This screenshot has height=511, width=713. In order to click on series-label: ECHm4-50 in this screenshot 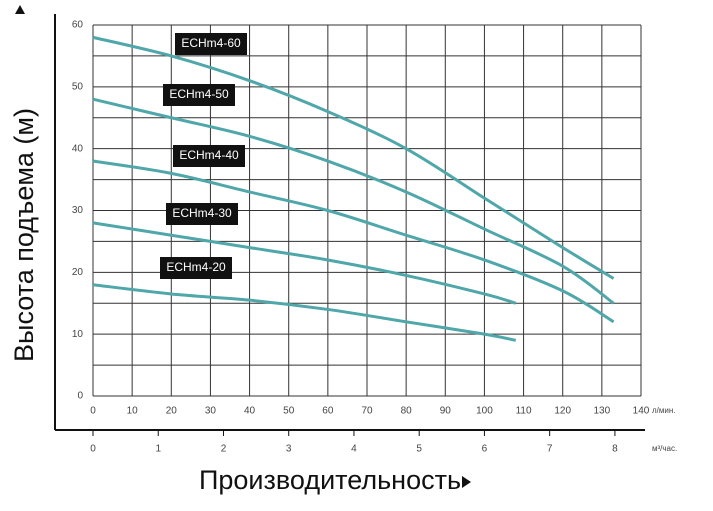, I will do `click(199, 95)`.